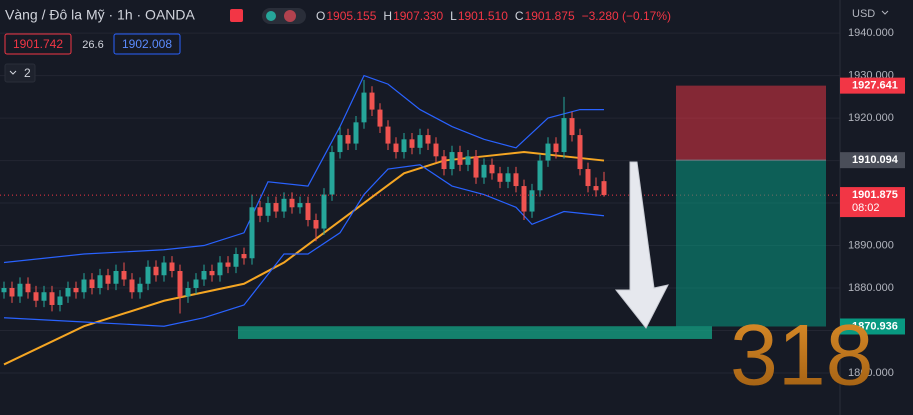  I want to click on buy-box, so click(147, 44).